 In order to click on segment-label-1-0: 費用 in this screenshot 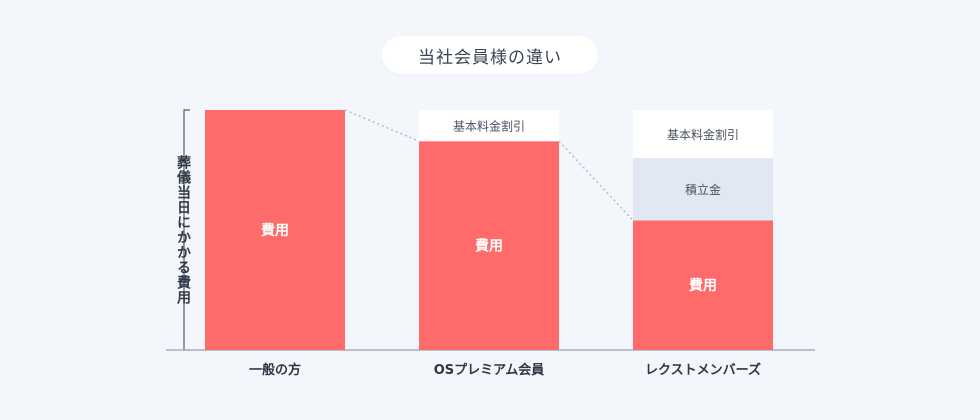, I will do `click(489, 246)`.